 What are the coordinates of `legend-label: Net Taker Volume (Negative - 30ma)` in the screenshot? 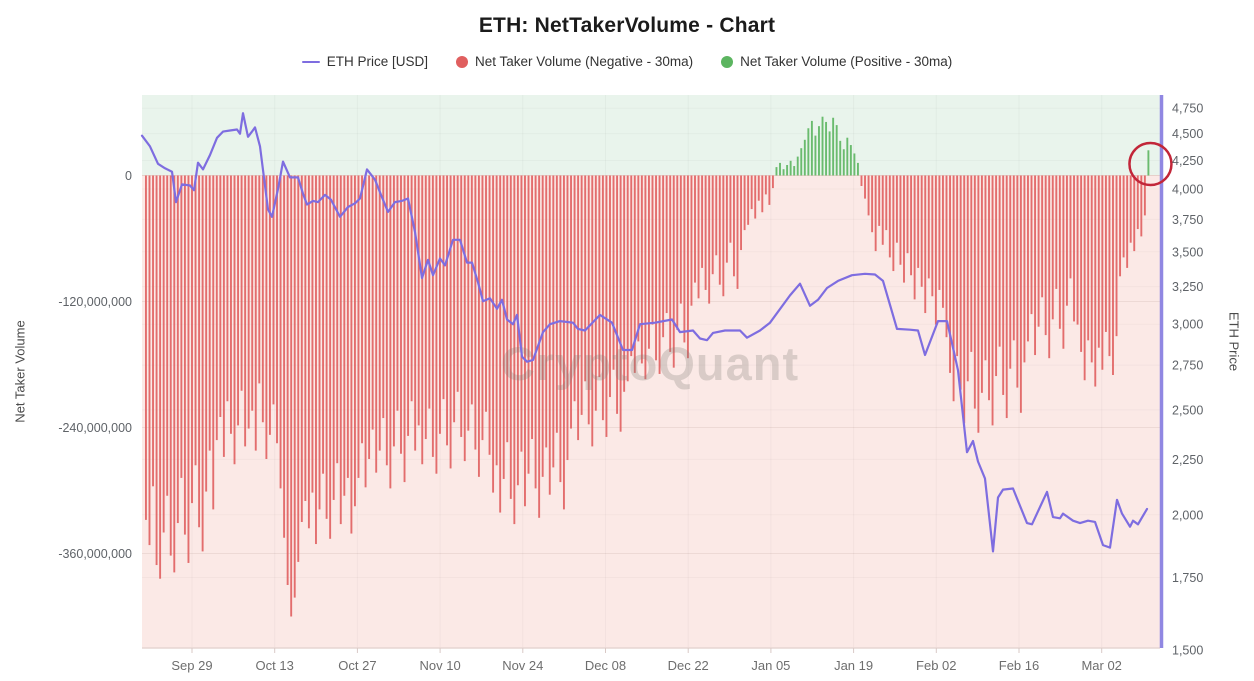 It's located at (584, 61).